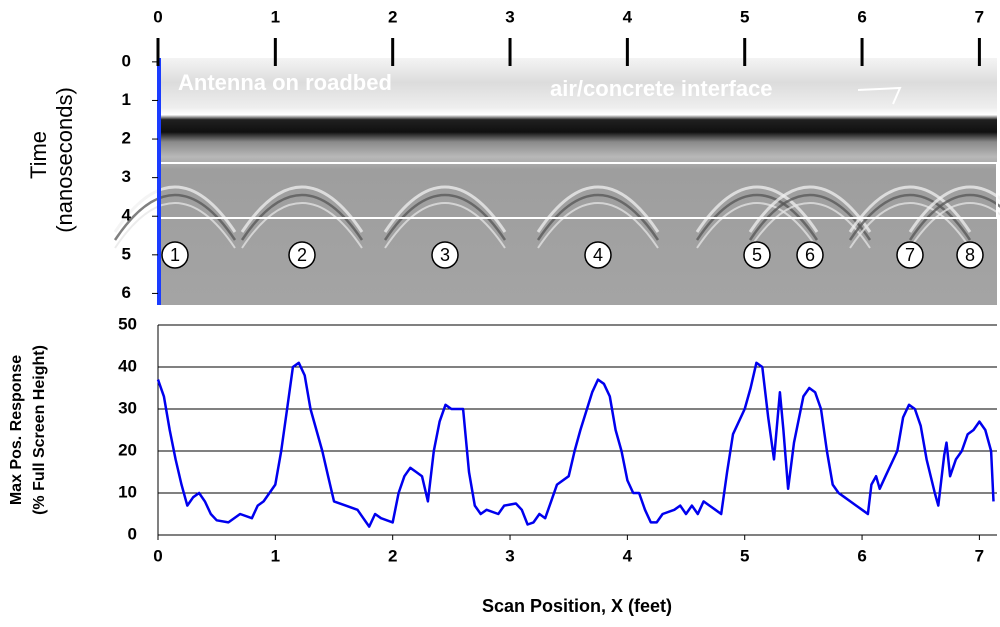 The height and width of the screenshot is (627, 1000). Describe the element at coordinates (39, 430) in the screenshot. I see `y-axis-label: (% Full Screen Height)` at that location.